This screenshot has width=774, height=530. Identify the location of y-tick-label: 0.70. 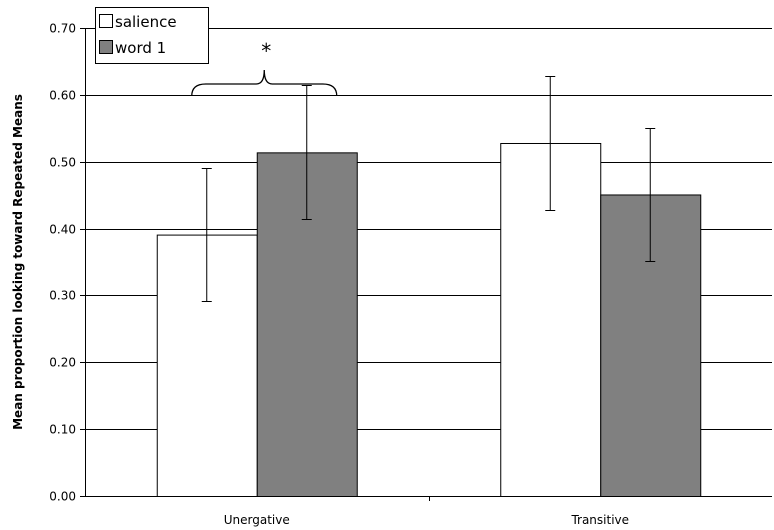
(62, 29).